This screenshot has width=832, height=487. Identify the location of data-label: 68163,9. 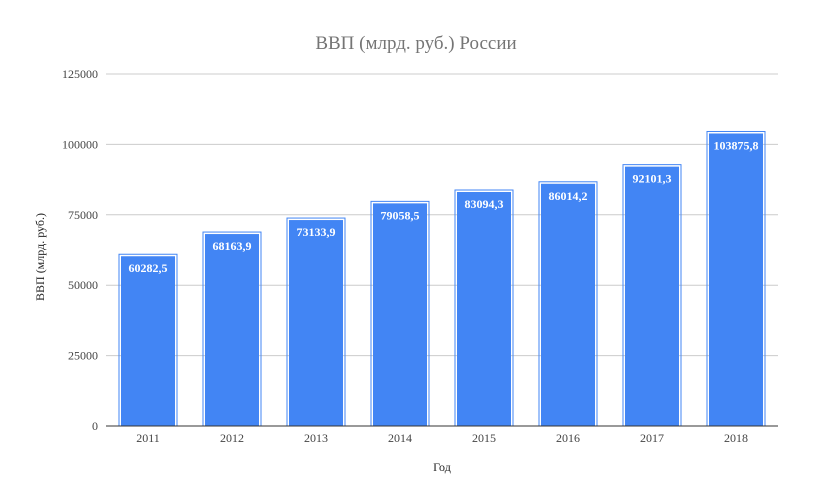
(232, 246).